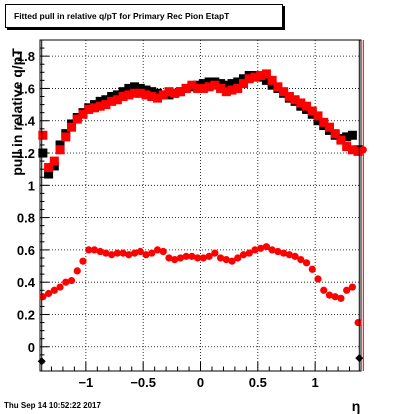 The image size is (400, 414). What do you see at coordinates (143, 382) in the screenshot?
I see `x-tick-label: −0.5` at bounding box center [143, 382].